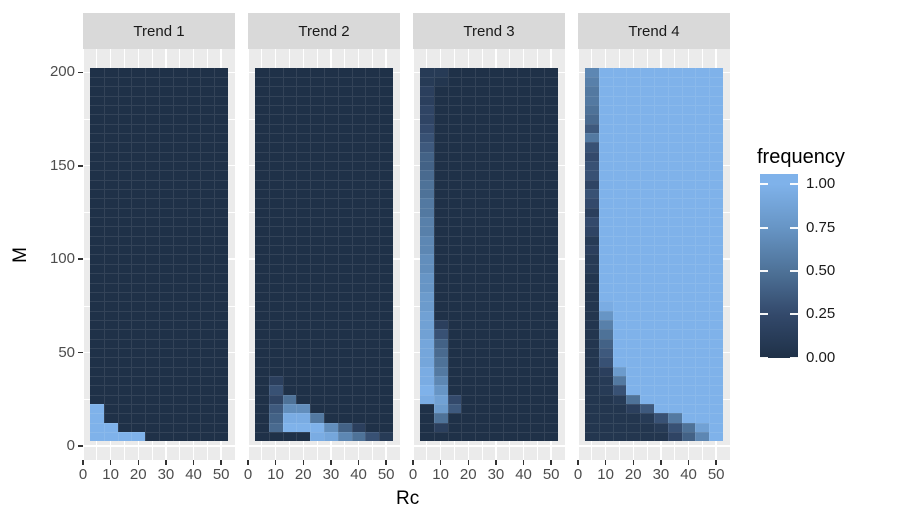 The image size is (900, 525). I want to click on legend-tick-label: 0.50, so click(821, 270).